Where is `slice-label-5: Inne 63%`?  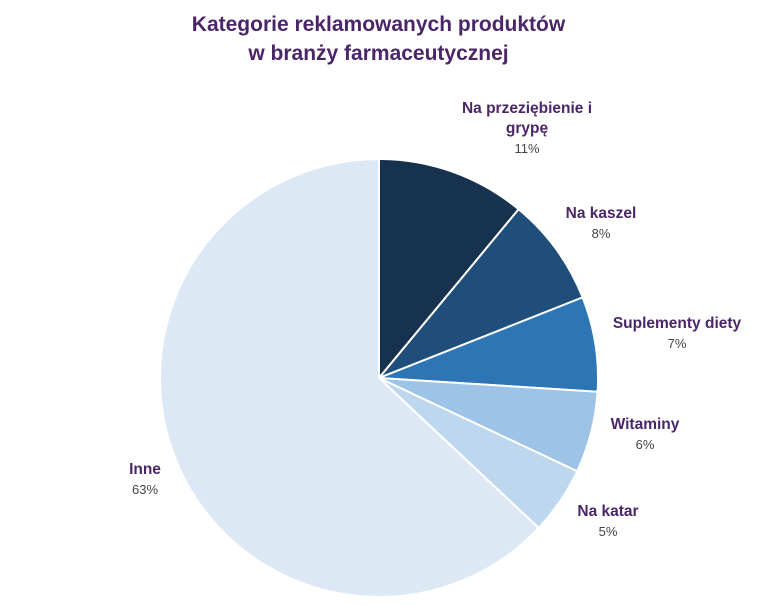
slice-label-5: Inne 63% is located at coordinates (145, 479).